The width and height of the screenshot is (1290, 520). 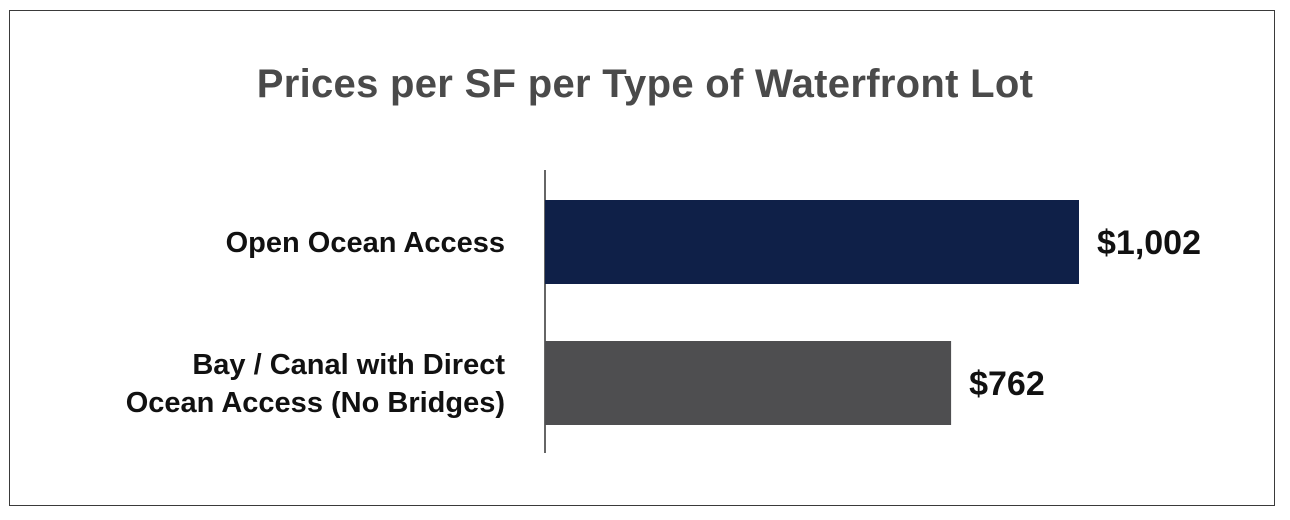 I want to click on category-label-1-line-0: Bay / Canal with Direct, so click(x=348, y=365).